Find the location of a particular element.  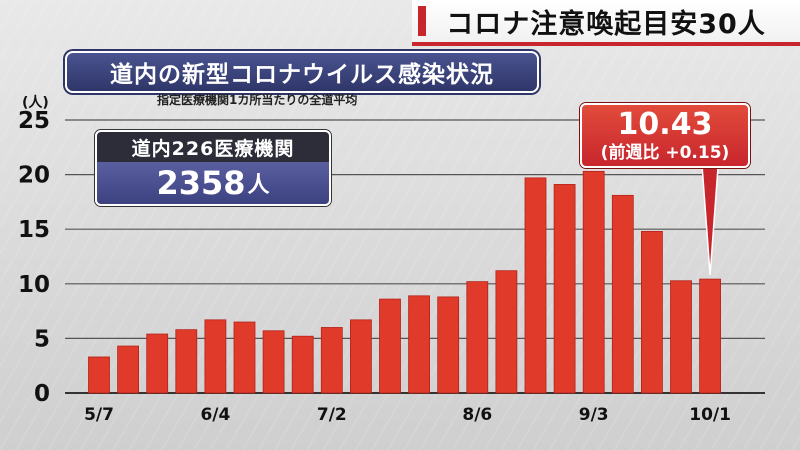

info-box-header: 道内226医療機関 is located at coordinates (213, 147).